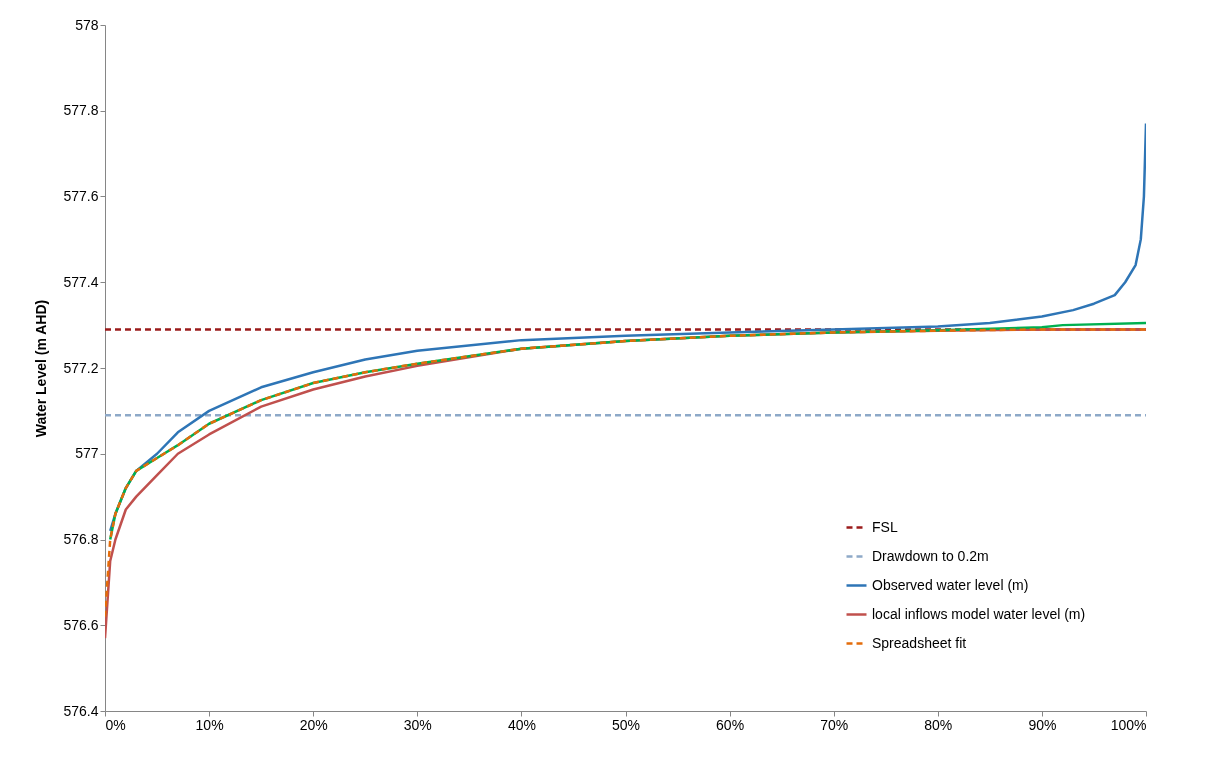 This screenshot has width=1205, height=762. Describe the element at coordinates (919, 642) in the screenshot. I see `legend-label: Spreadsheet fit` at that location.